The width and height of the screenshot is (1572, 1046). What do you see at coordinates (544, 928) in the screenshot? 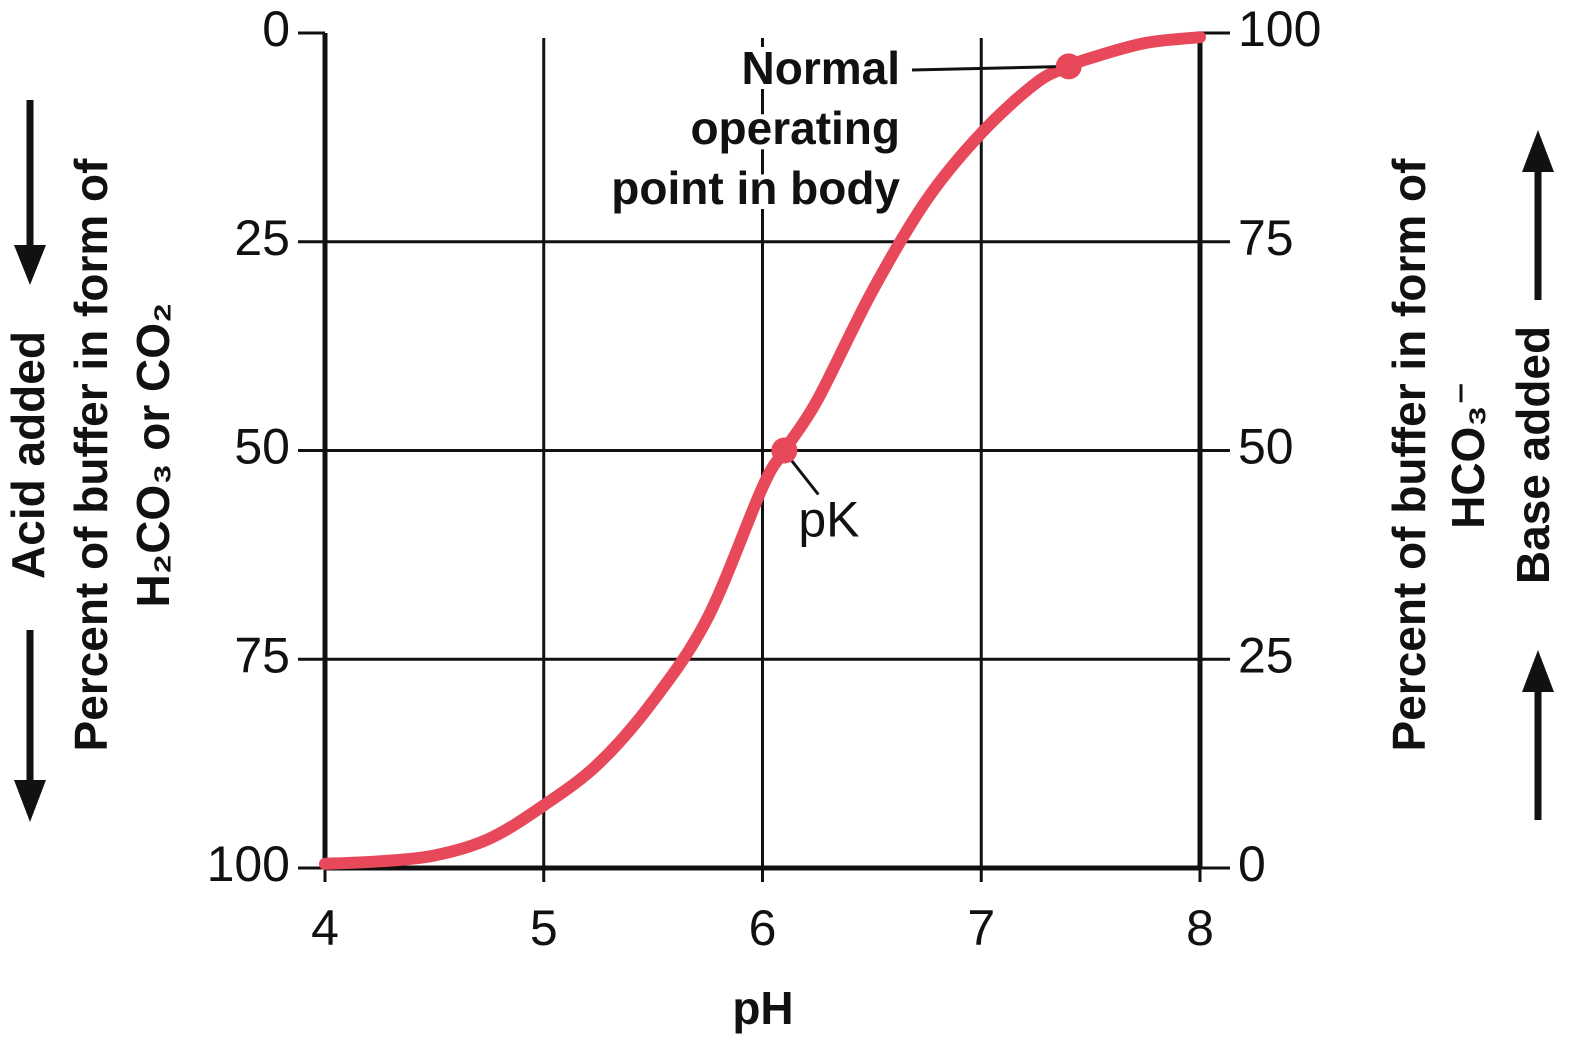
I see `x-tick-label: 5` at bounding box center [544, 928].